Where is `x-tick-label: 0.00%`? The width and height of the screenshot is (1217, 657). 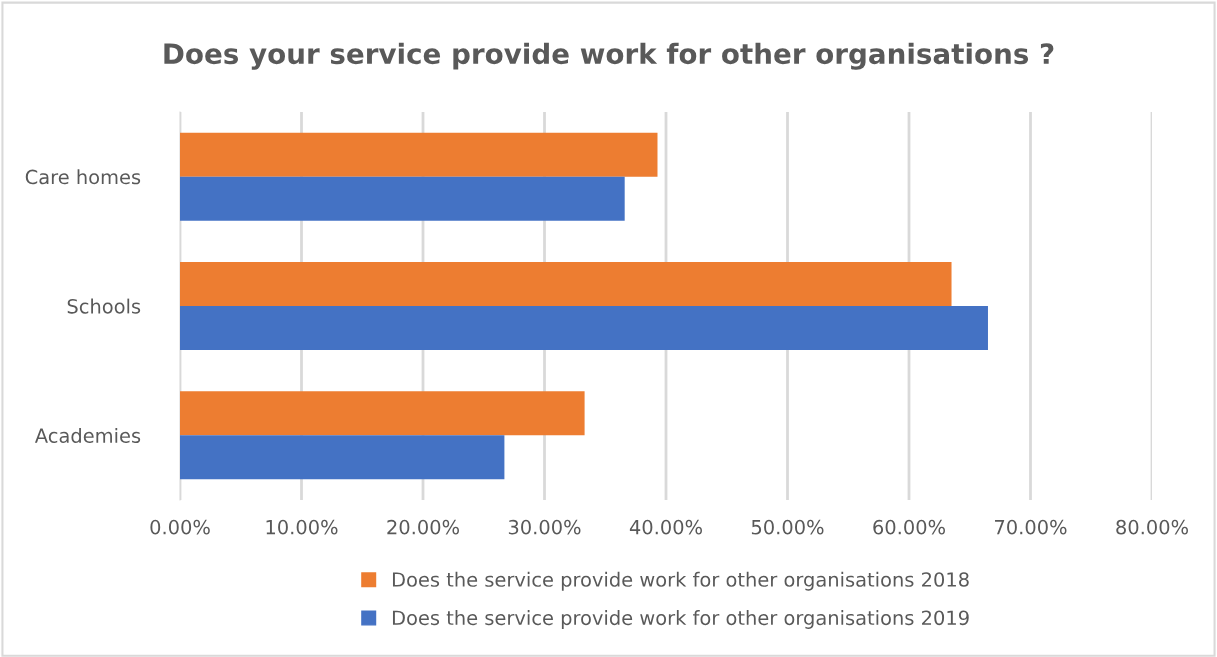
x-tick-label: 0.00% is located at coordinates (180, 527).